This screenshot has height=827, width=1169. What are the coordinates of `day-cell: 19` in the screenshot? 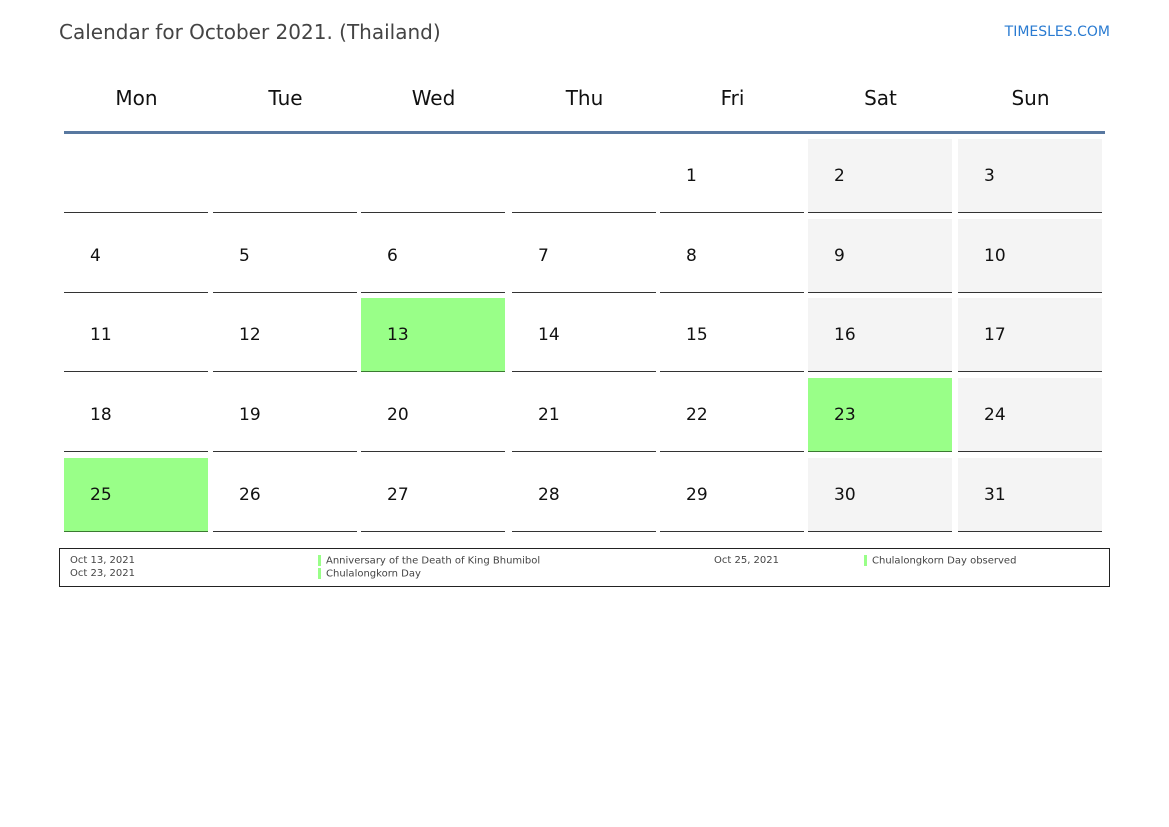 It's located at (285, 415).